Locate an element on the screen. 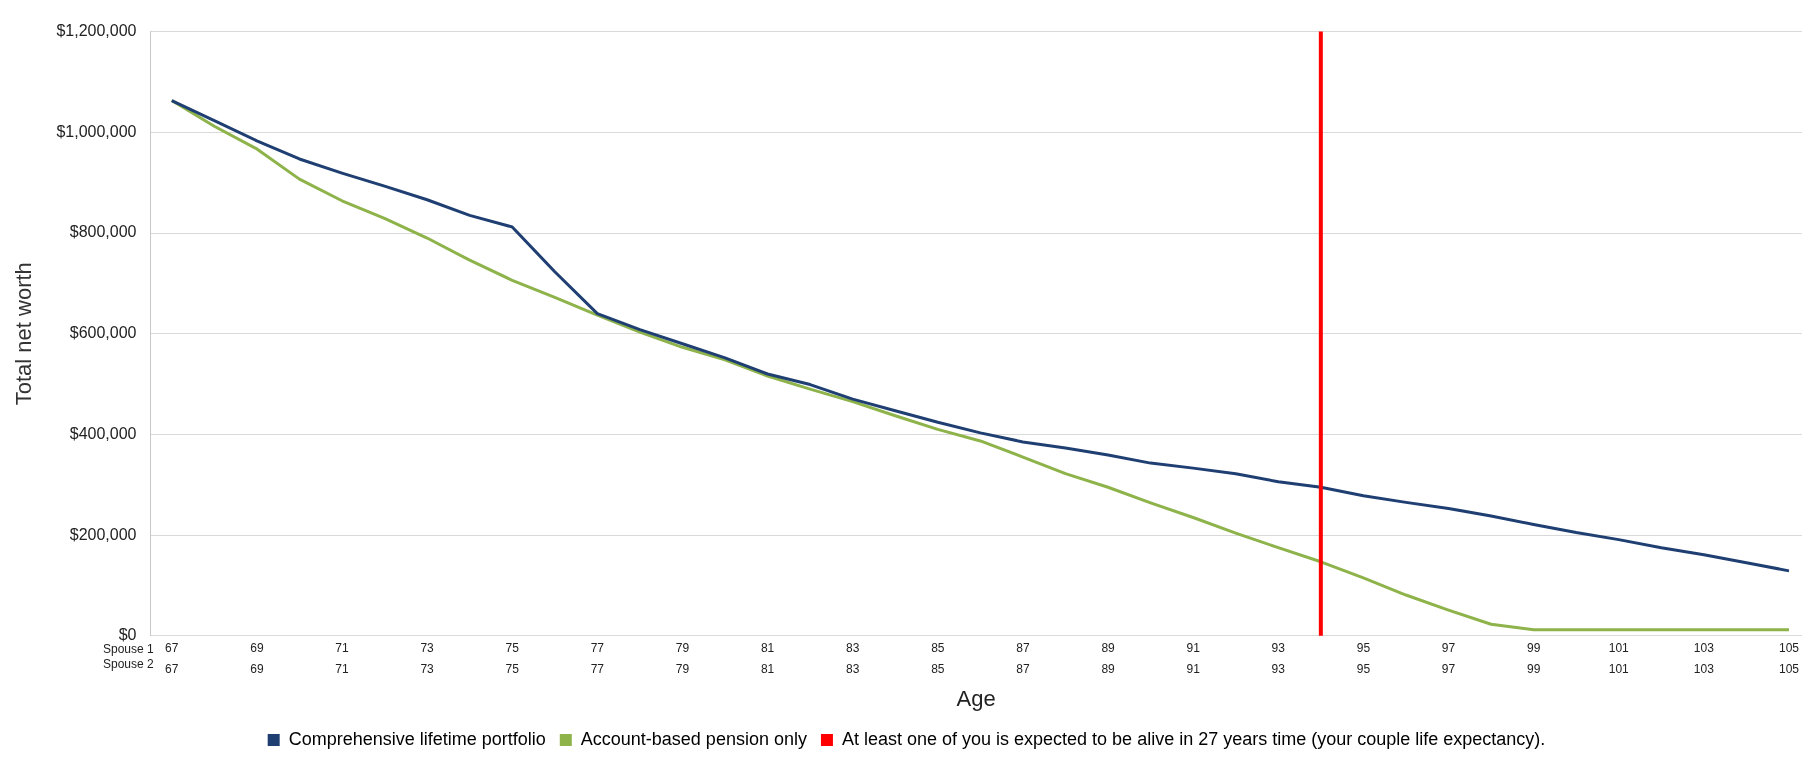 The image size is (1813, 767). x2-tick-label: 99 is located at coordinates (1533, 668).